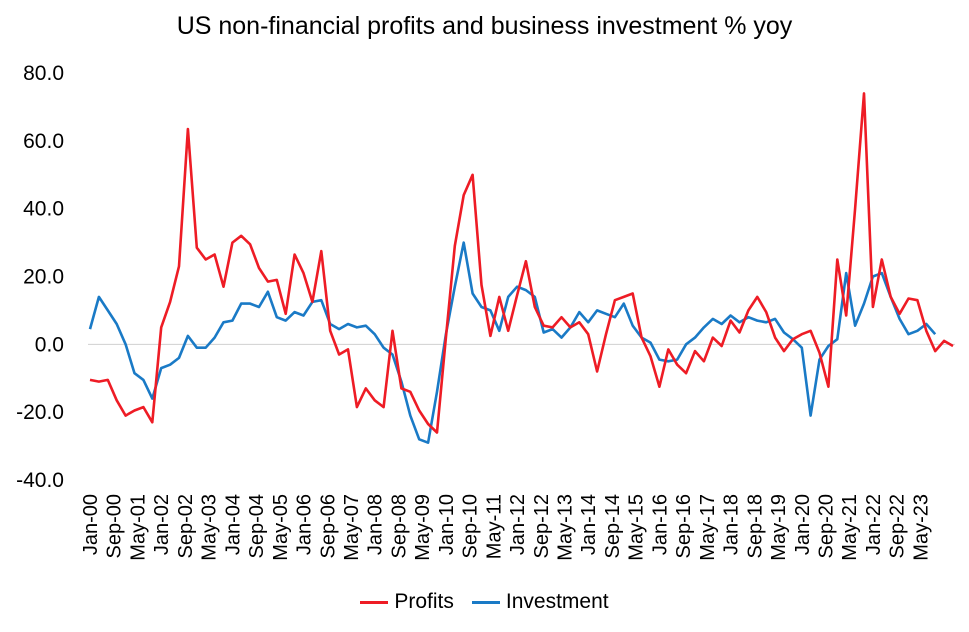 The height and width of the screenshot is (632, 969). What do you see at coordinates (518, 524) in the screenshot?
I see `x-tick-label: Jan-12` at bounding box center [518, 524].